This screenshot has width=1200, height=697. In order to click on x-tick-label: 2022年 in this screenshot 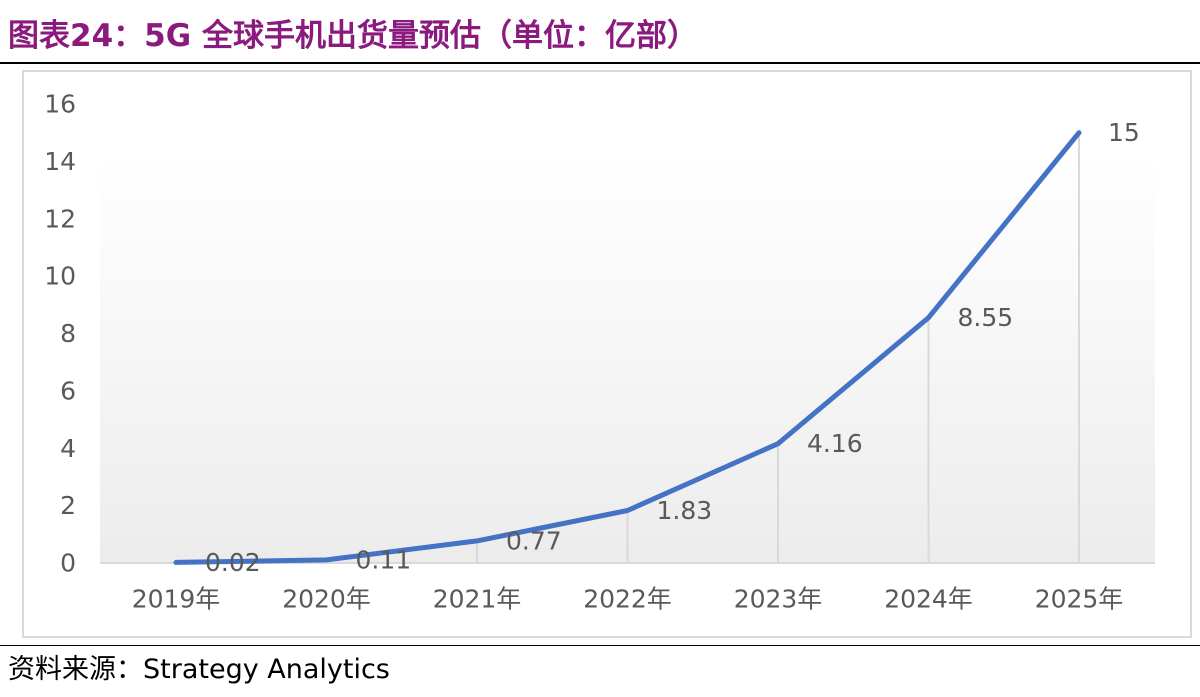, I will do `click(627, 599)`.